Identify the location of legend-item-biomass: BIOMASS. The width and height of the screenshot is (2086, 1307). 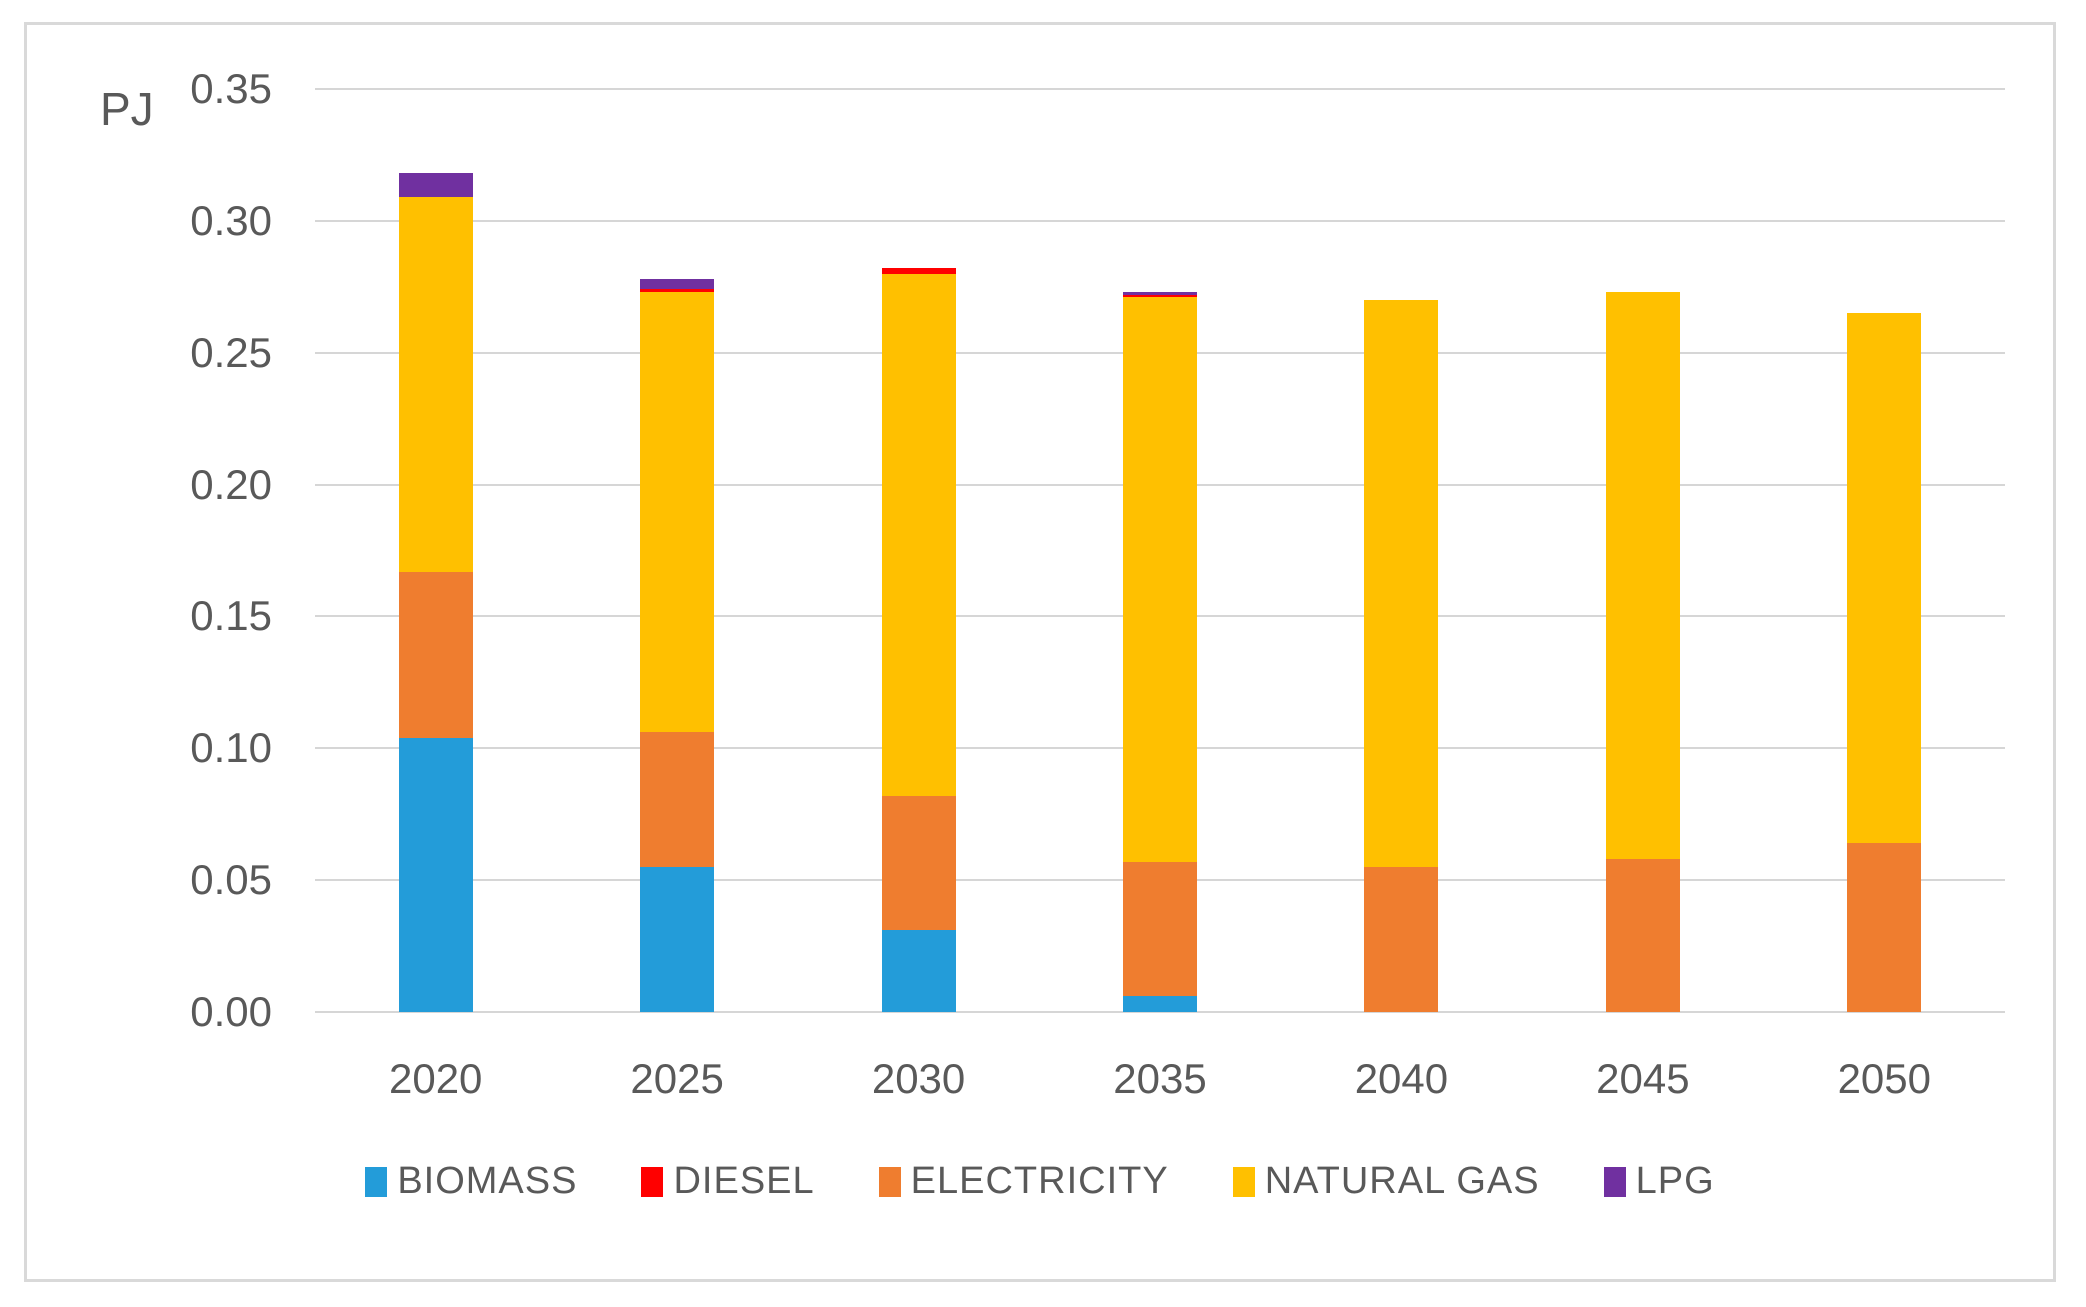
(471, 1181).